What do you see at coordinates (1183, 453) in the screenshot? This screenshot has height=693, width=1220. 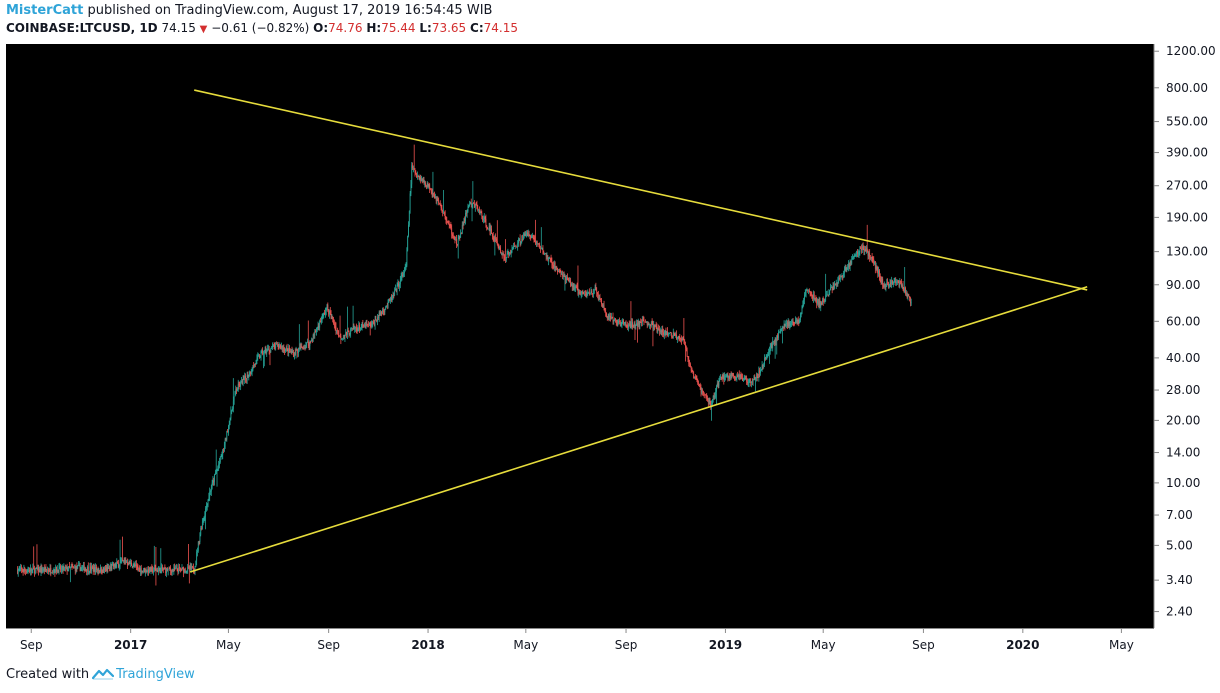 I see `y-tick-label: 14.00` at bounding box center [1183, 453].